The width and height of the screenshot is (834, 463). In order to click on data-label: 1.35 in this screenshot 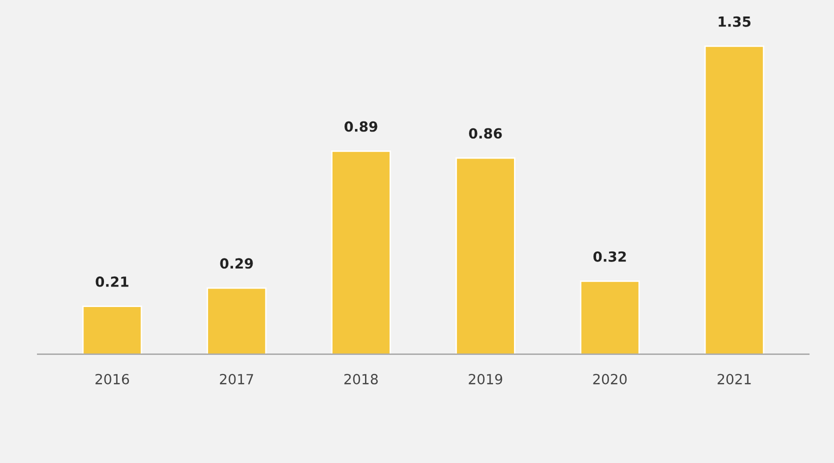, I will do `click(734, 21)`.